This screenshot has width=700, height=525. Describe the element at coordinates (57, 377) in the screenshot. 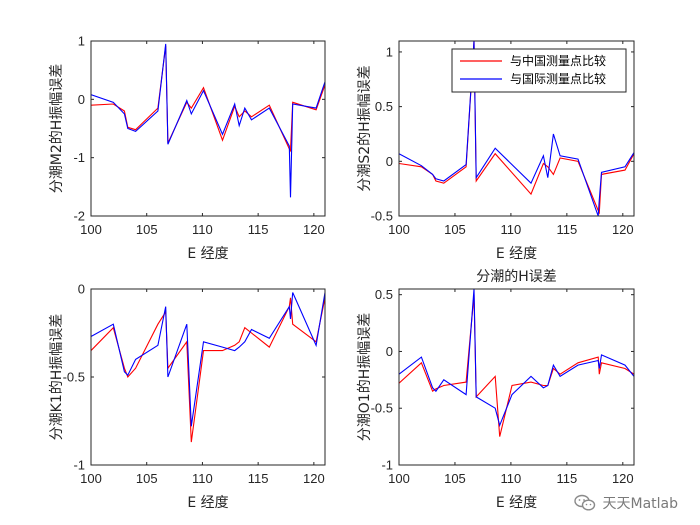

I see `y-axis-label: 分潮K1的H振幅误差` at that location.